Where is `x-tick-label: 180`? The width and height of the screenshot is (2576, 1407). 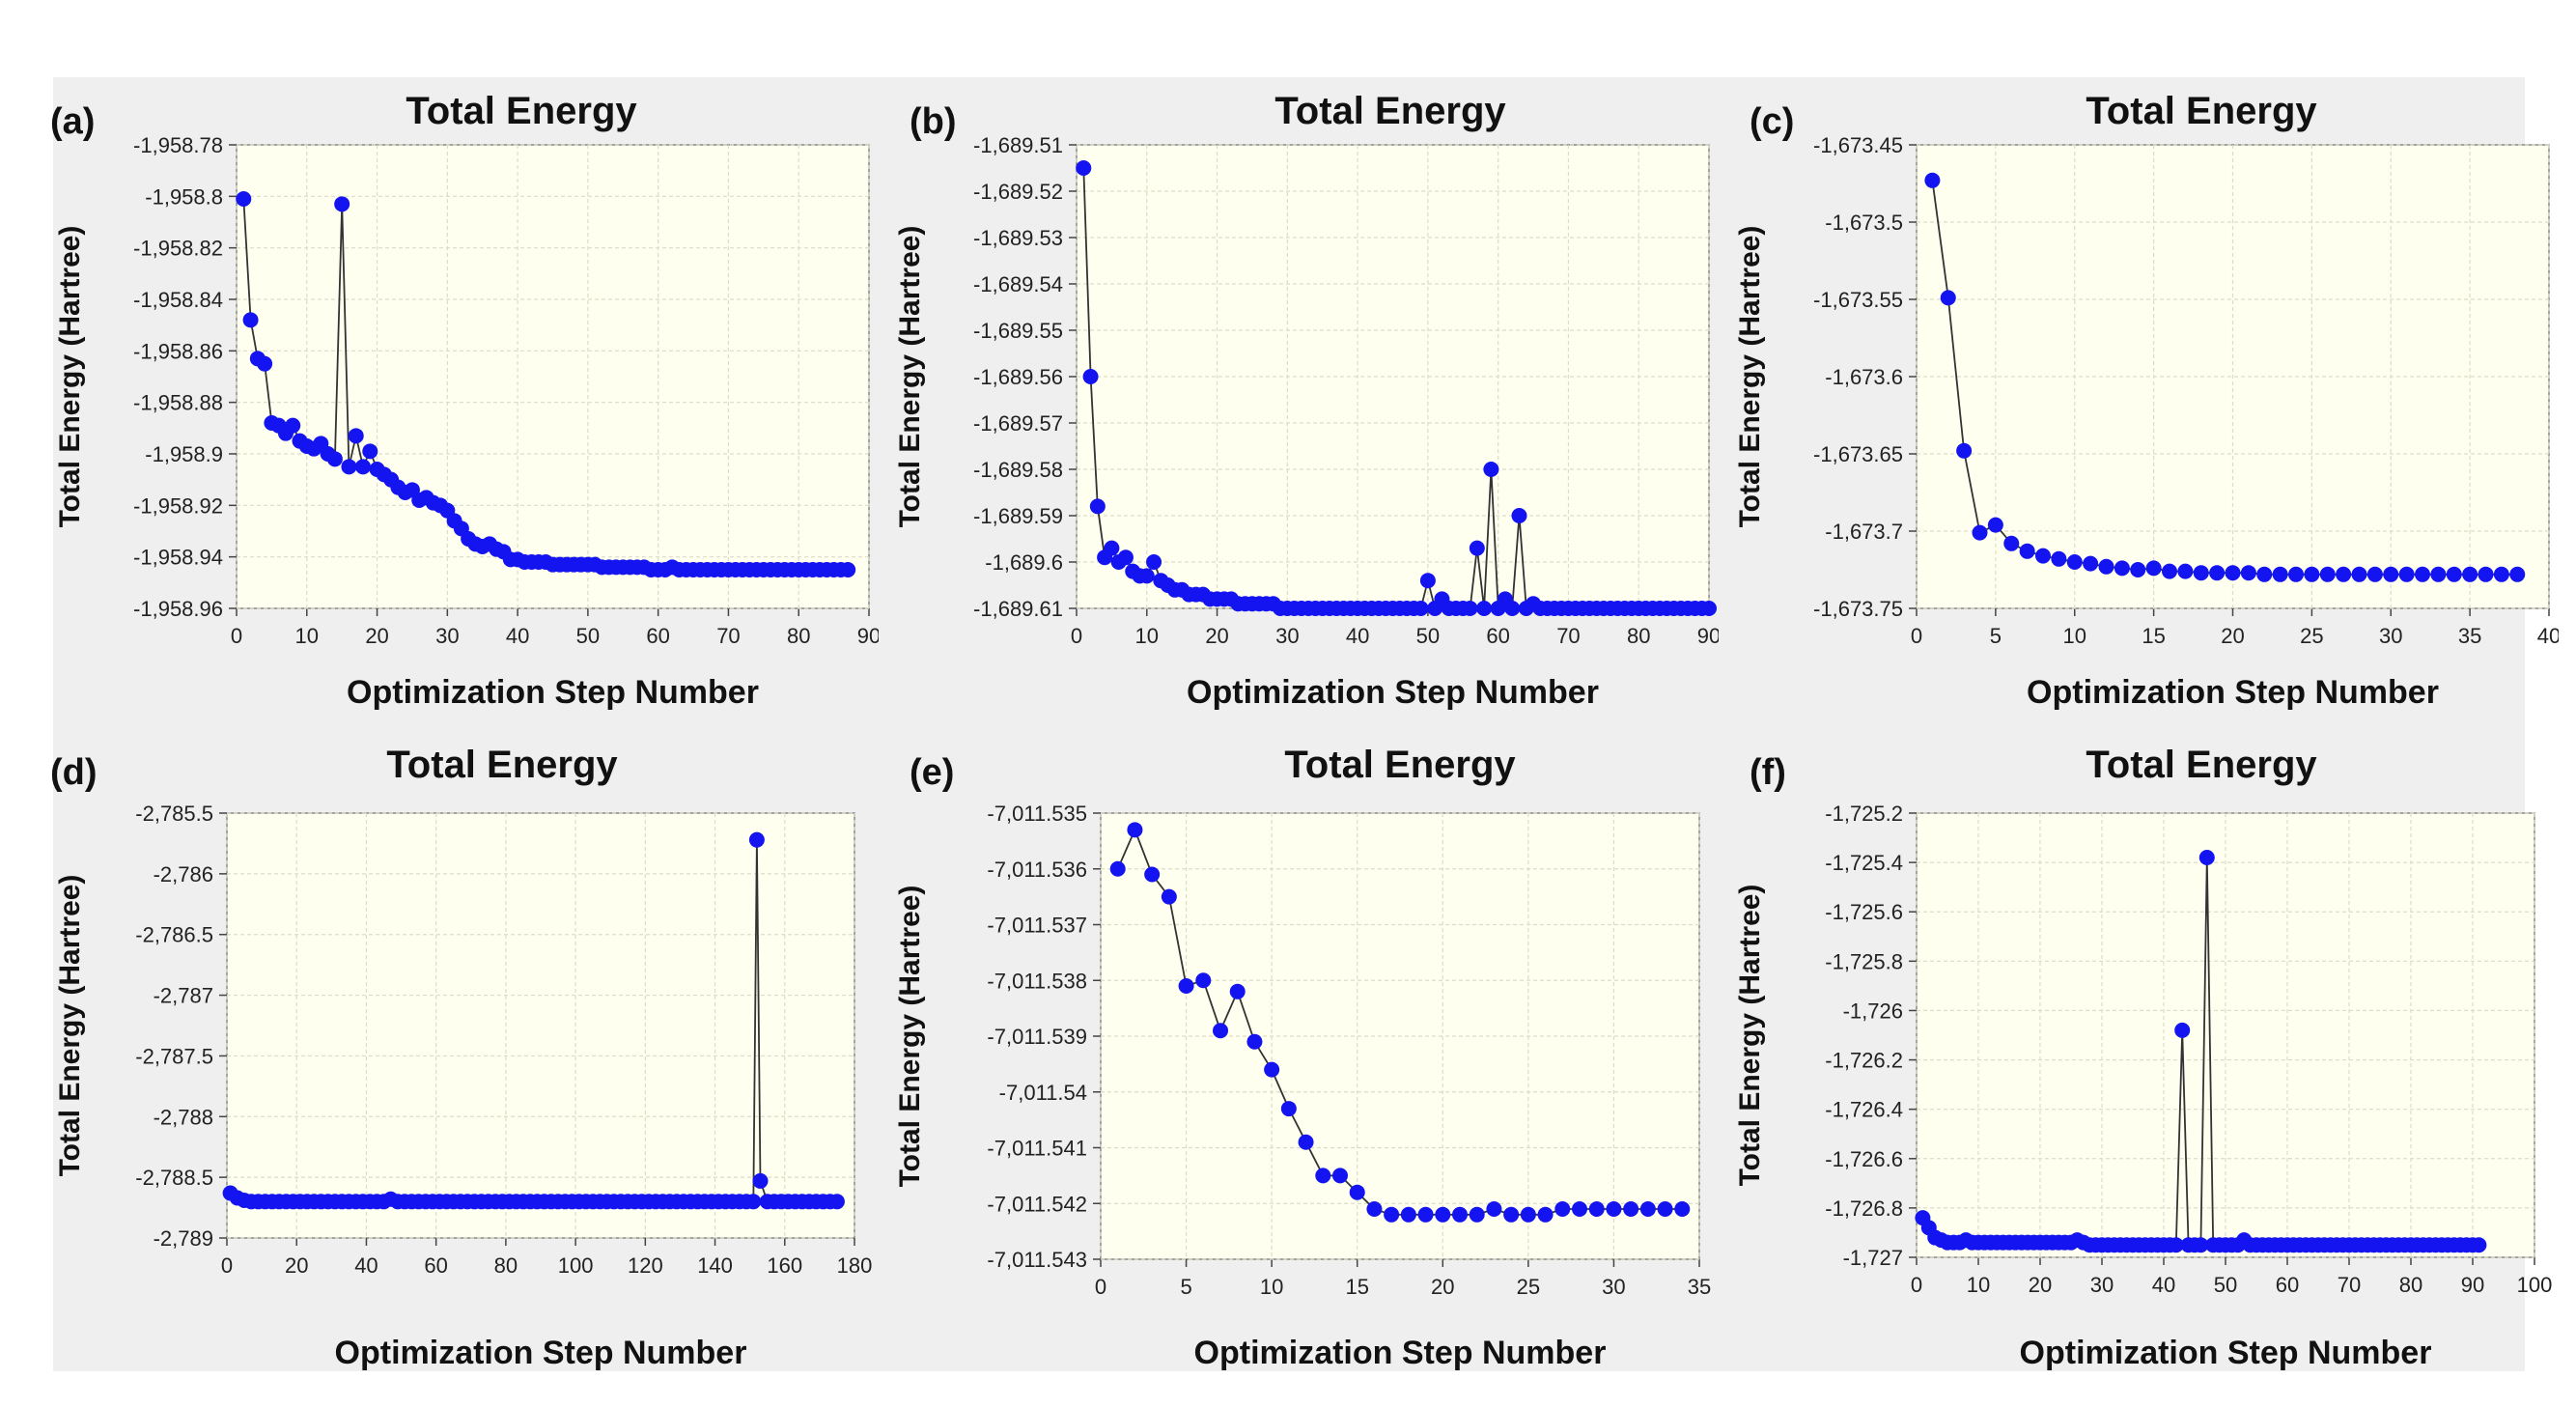
x-tick-label: 180 is located at coordinates (855, 1265).